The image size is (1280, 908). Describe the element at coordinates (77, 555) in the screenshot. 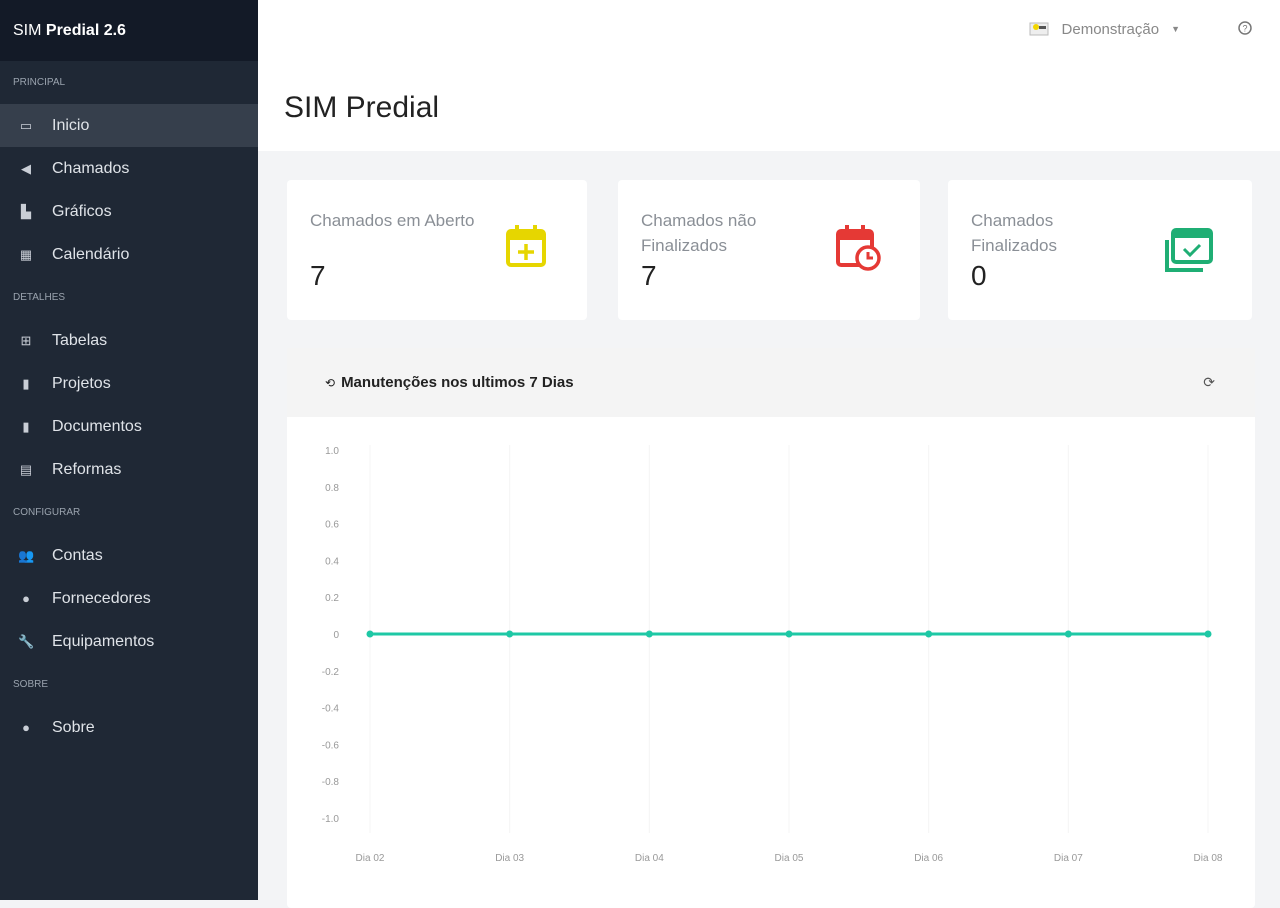

I see `sidebar-item-label: Contas` at that location.